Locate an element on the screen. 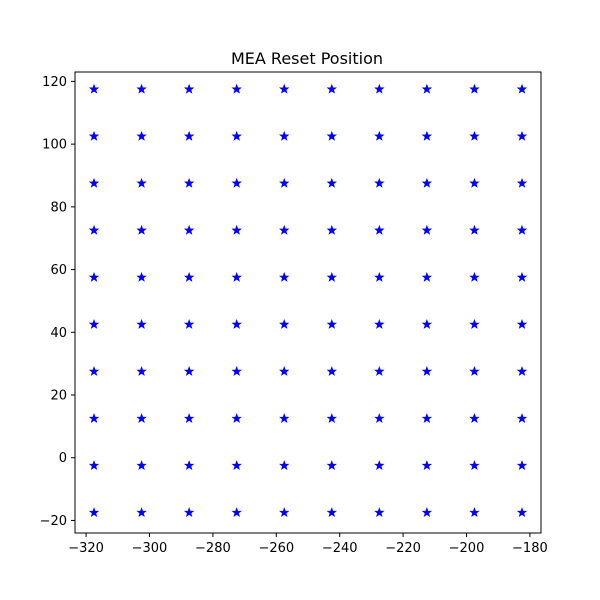 The image size is (600, 600). chart-title: MEA Reset Position is located at coordinates (307, 58).